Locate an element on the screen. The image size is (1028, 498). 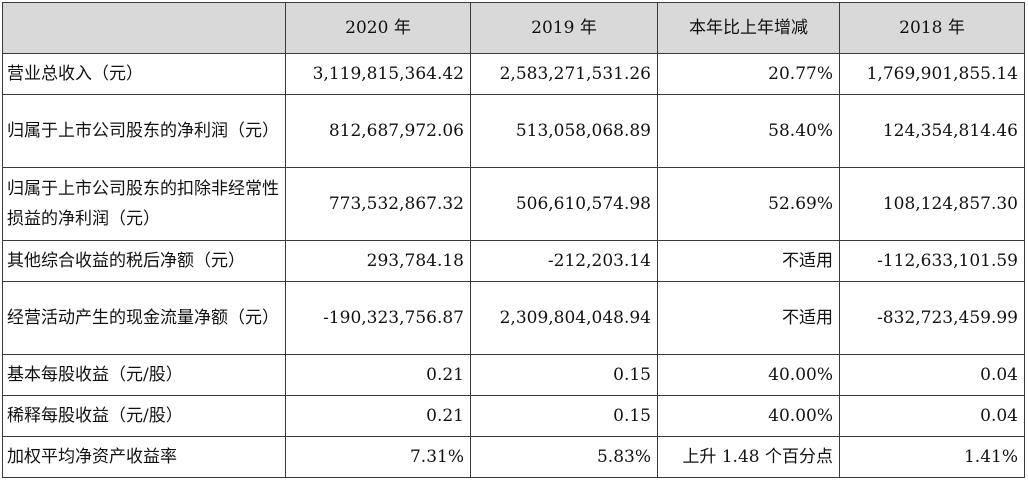
header-2019: 2019 年 is located at coordinates (564, 28).